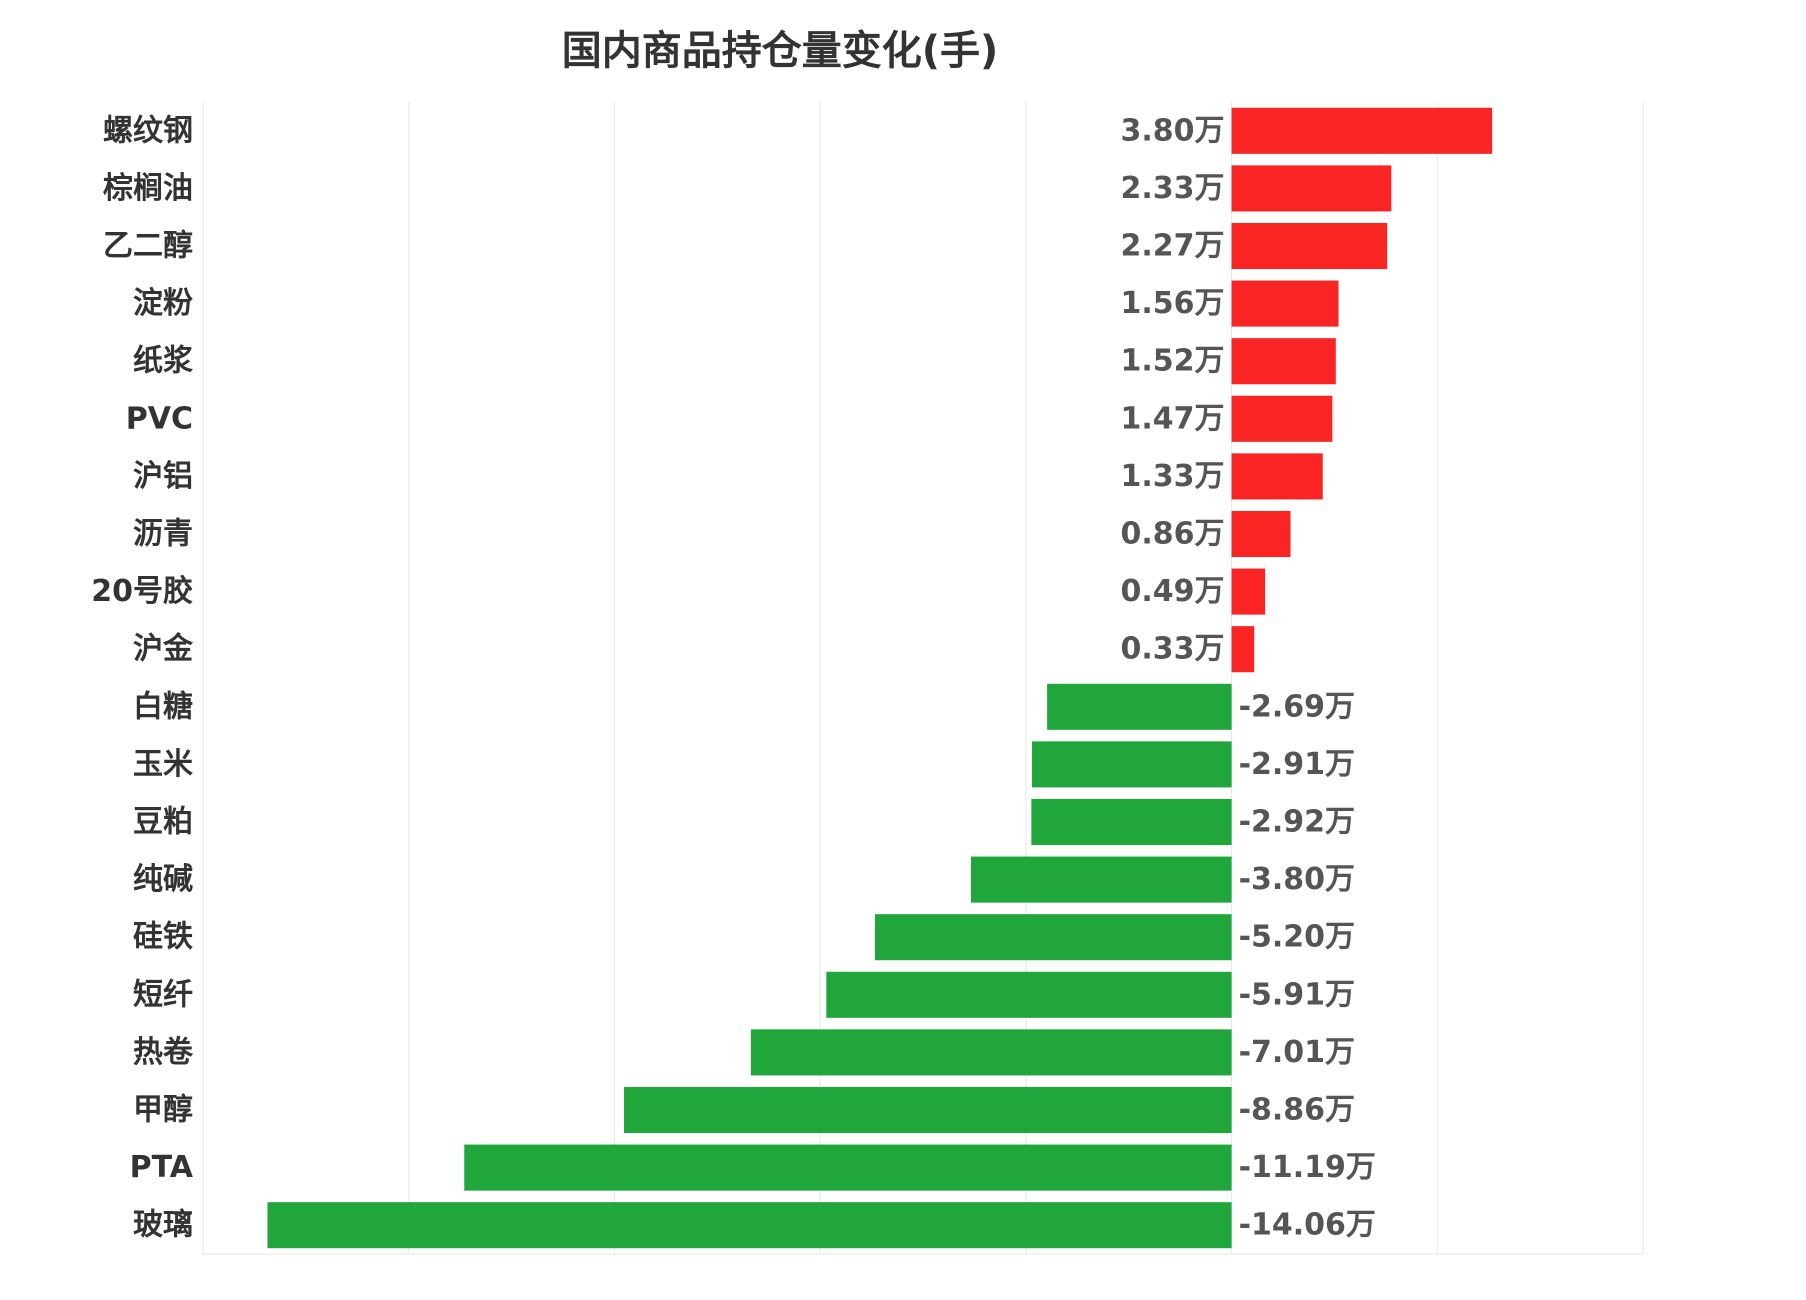 This screenshot has height=1300, width=1806. I want to click on data-label: -5.91万, so click(1297, 994).